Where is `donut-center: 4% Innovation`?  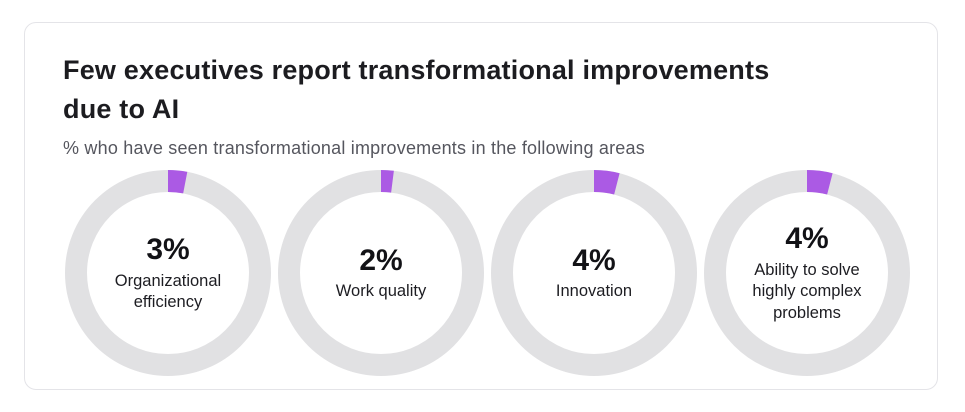 donut-center: 4% Innovation is located at coordinates (594, 273).